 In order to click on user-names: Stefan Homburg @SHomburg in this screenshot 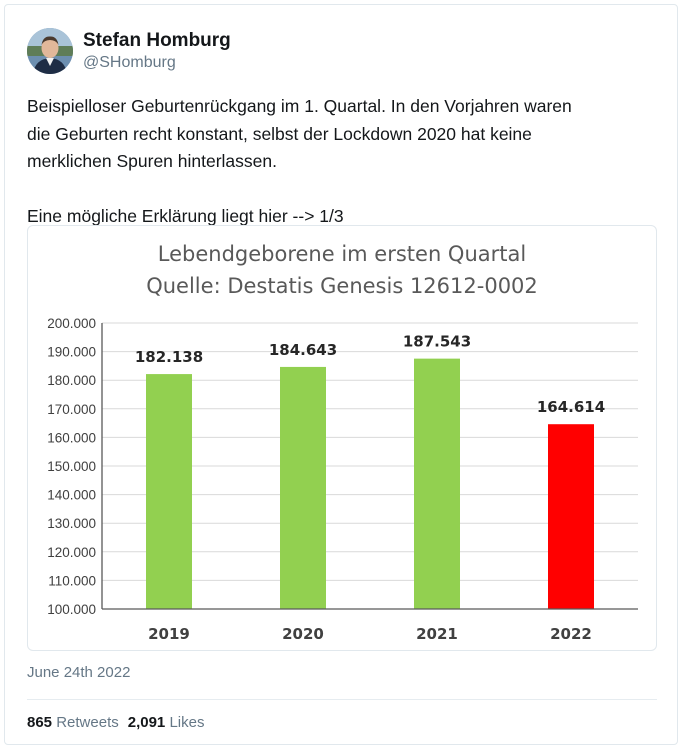, I will do `click(157, 51)`.